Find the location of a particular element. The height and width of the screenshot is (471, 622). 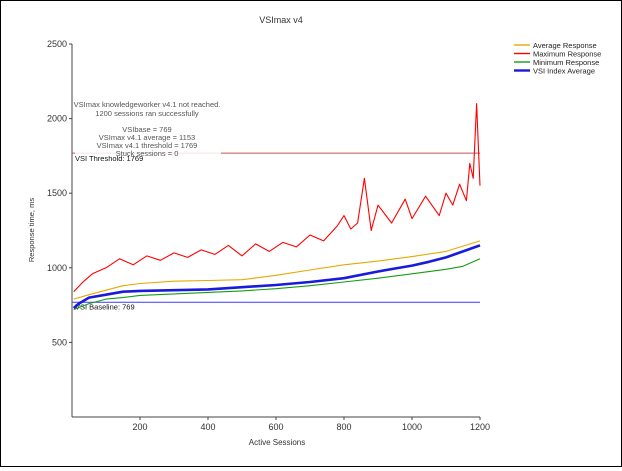

y-tick-label: 2500 is located at coordinates (57, 44).